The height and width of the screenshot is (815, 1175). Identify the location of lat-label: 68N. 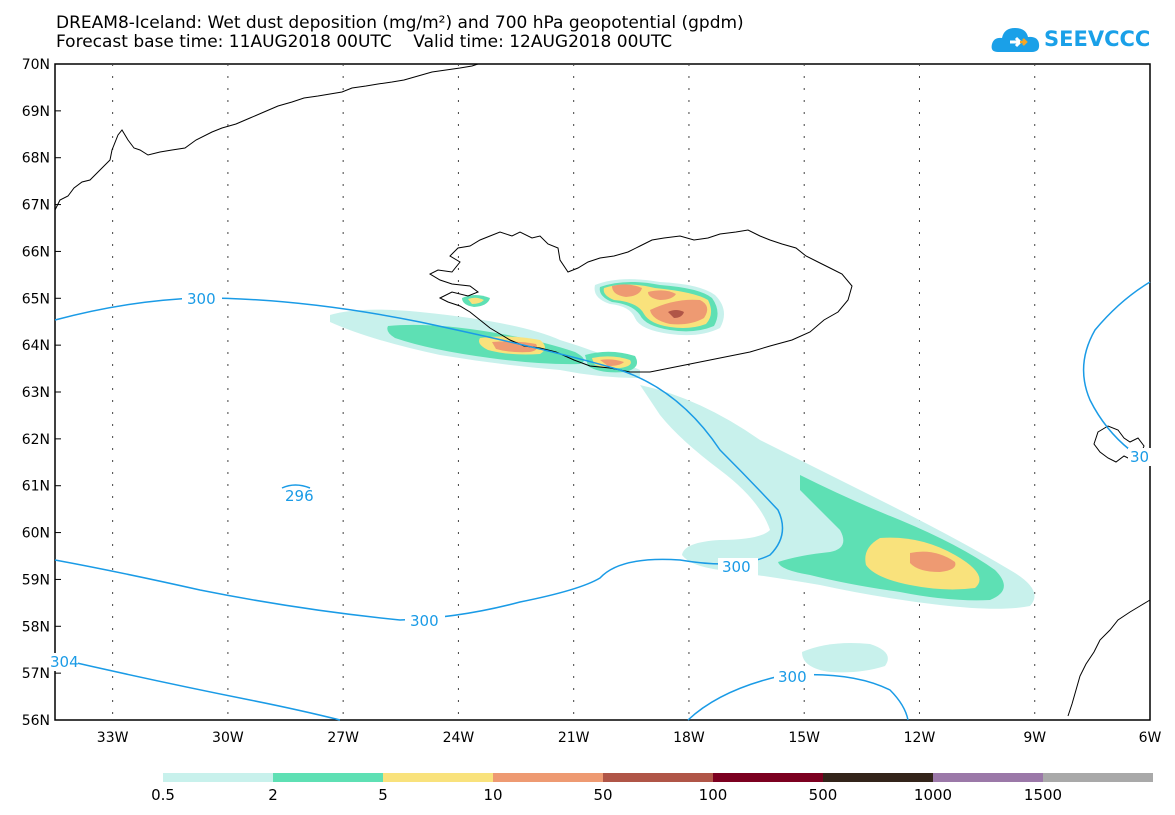
(36, 159).